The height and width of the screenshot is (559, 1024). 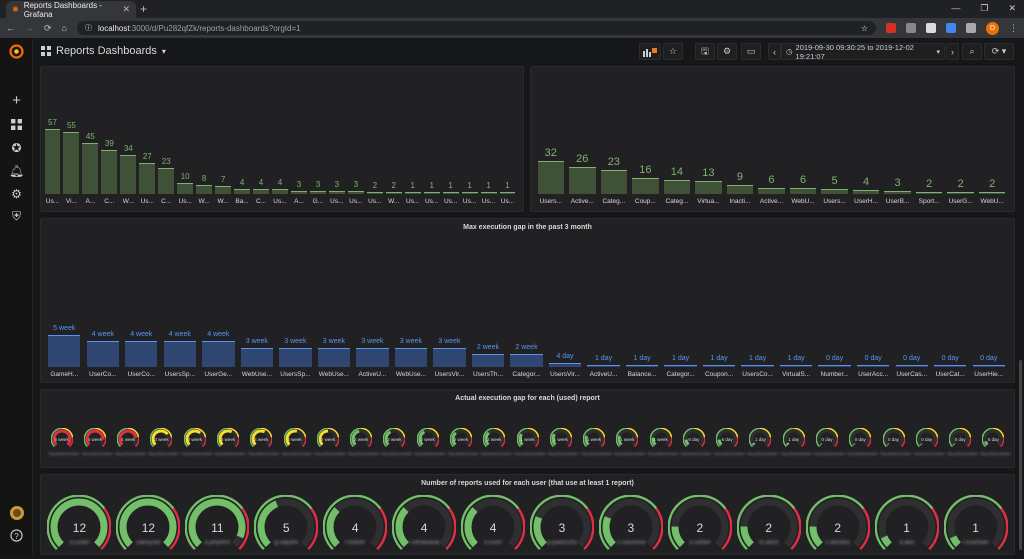 What do you see at coordinates (952, 51) in the screenshot?
I see `time-shift-forward-button: ›` at bounding box center [952, 51].